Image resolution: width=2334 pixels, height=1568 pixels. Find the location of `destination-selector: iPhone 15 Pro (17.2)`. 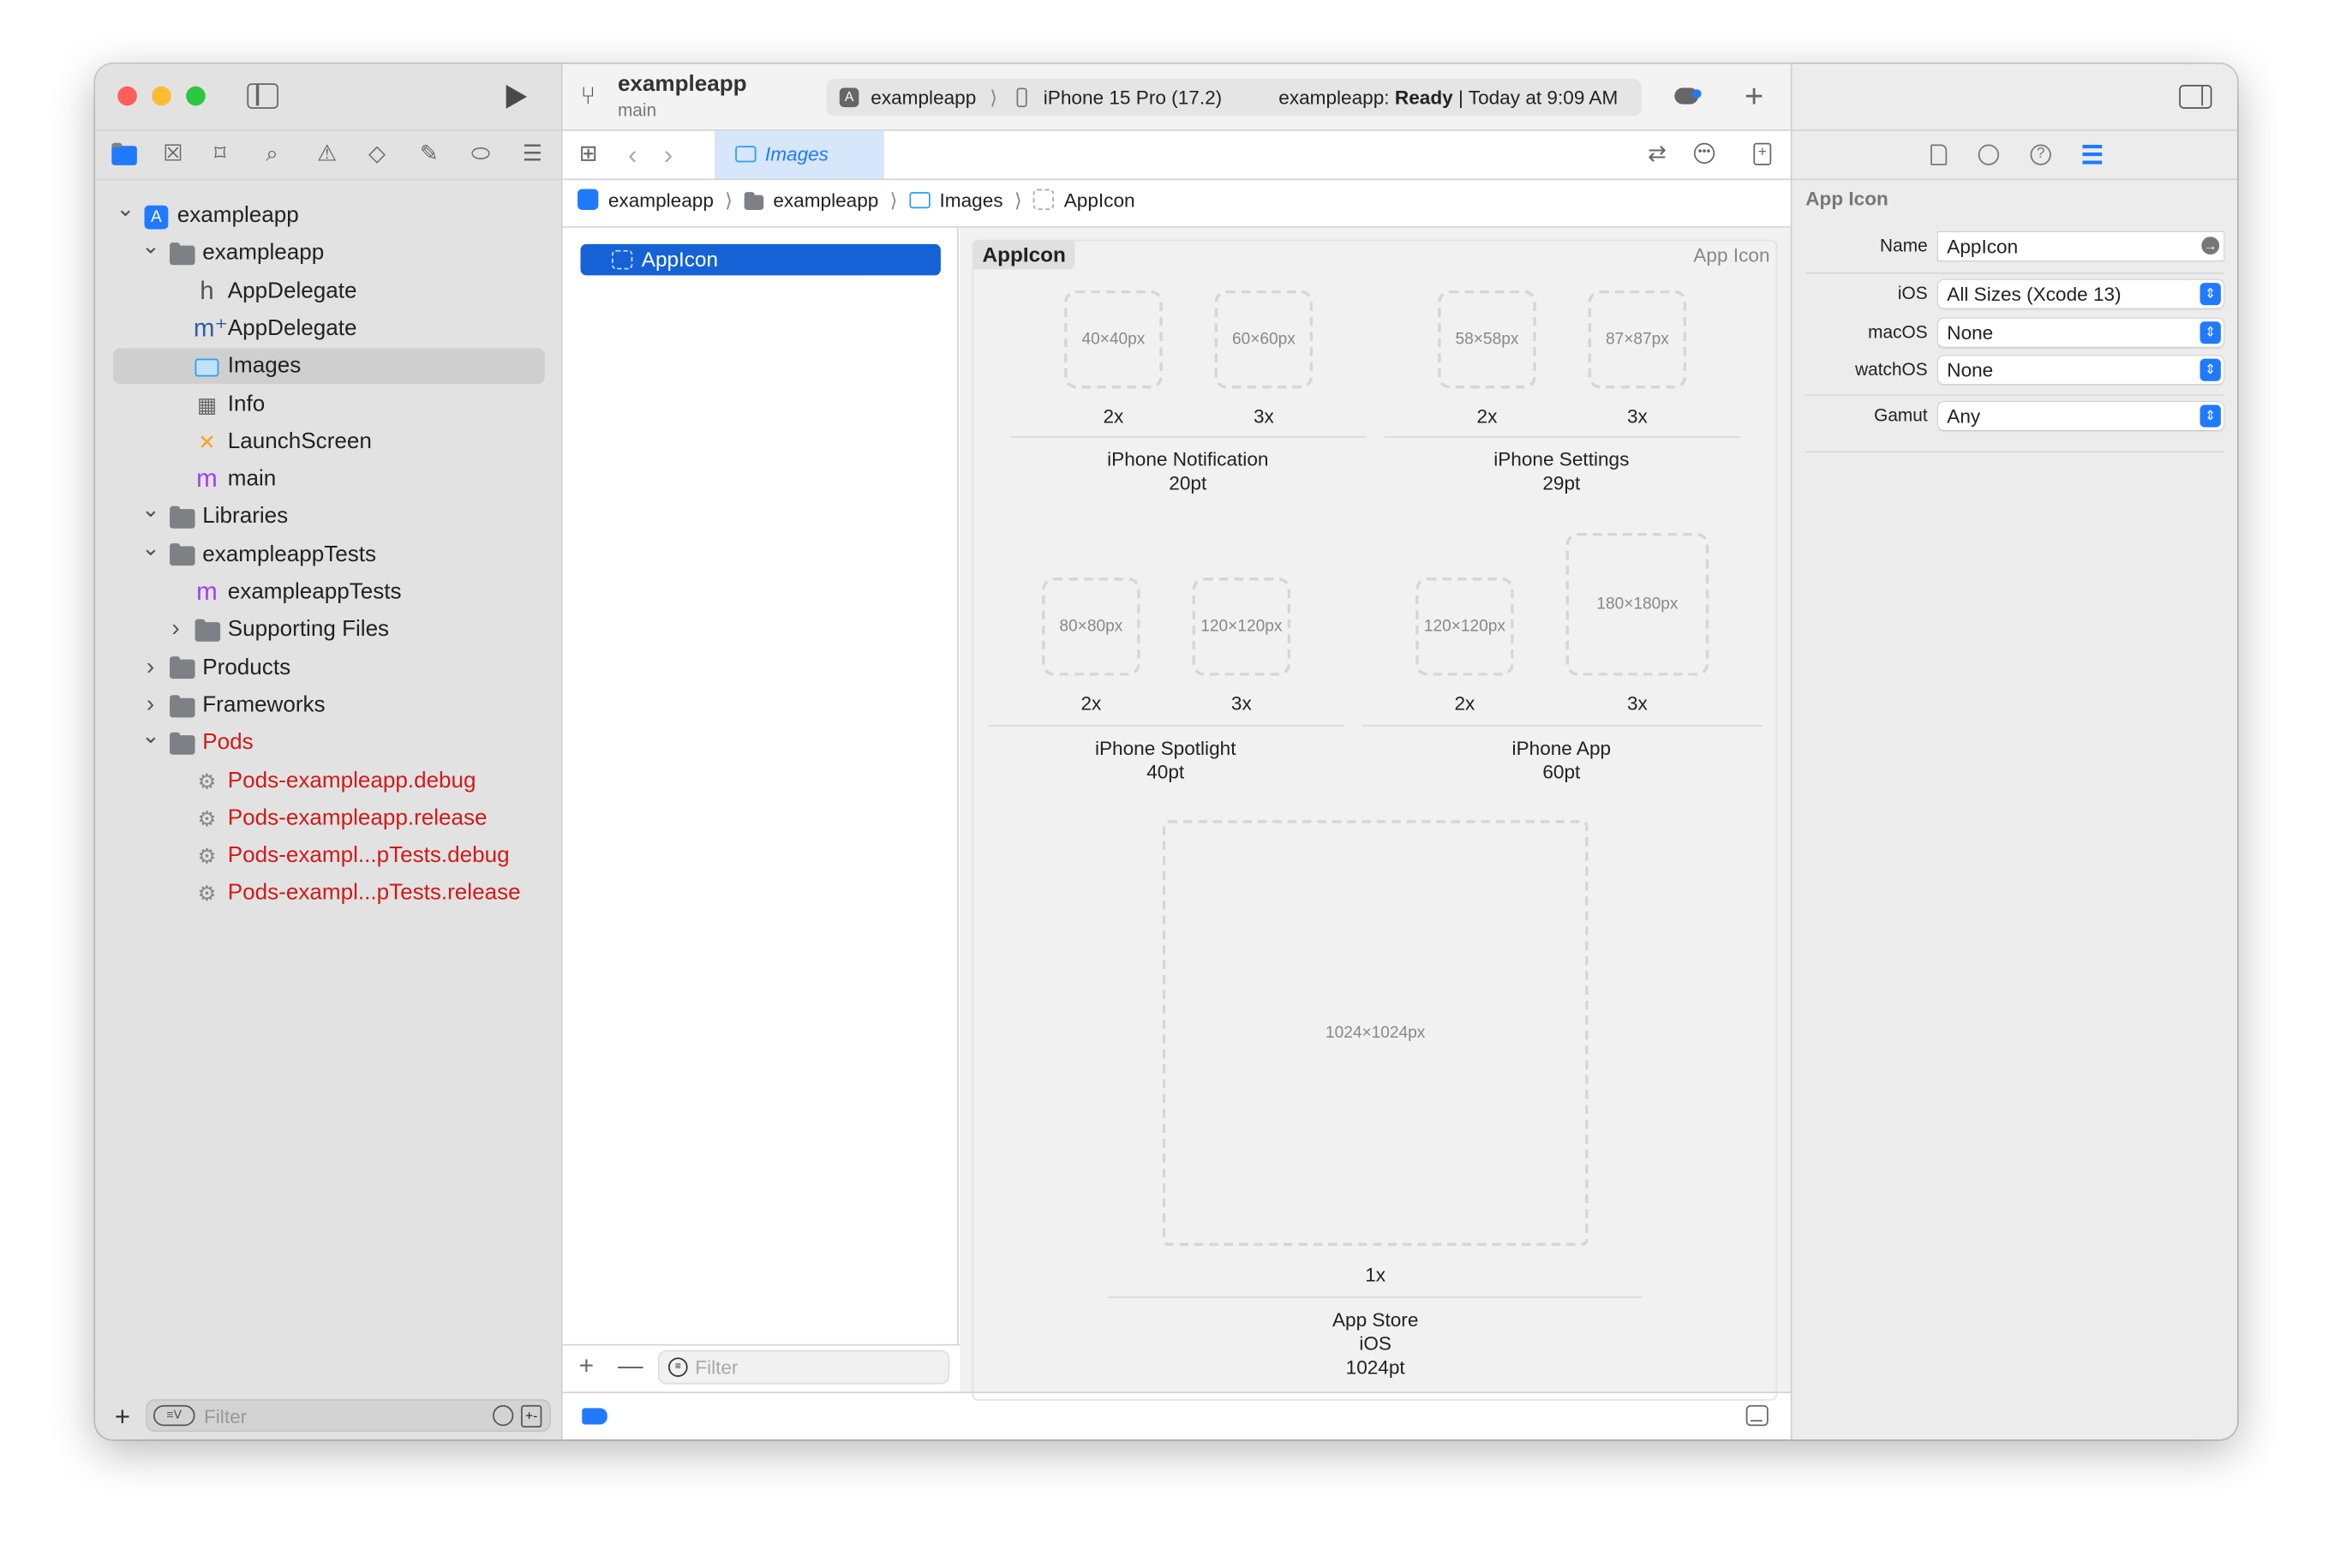

destination-selector: iPhone 15 Pro (17.2) is located at coordinates (1133, 97).